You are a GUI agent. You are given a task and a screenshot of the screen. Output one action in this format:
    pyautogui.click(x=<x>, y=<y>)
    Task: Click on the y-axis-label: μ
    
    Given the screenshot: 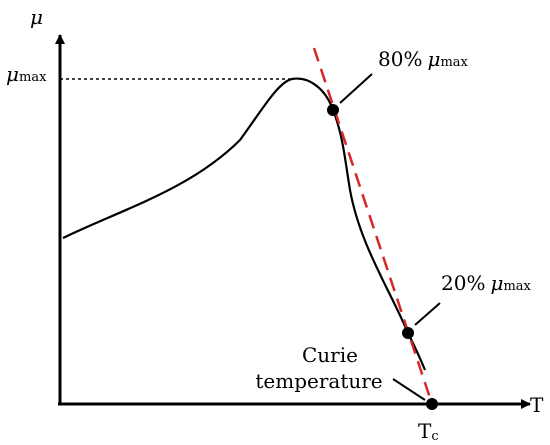 What is the action you would take?
    pyautogui.click(x=36, y=17)
    